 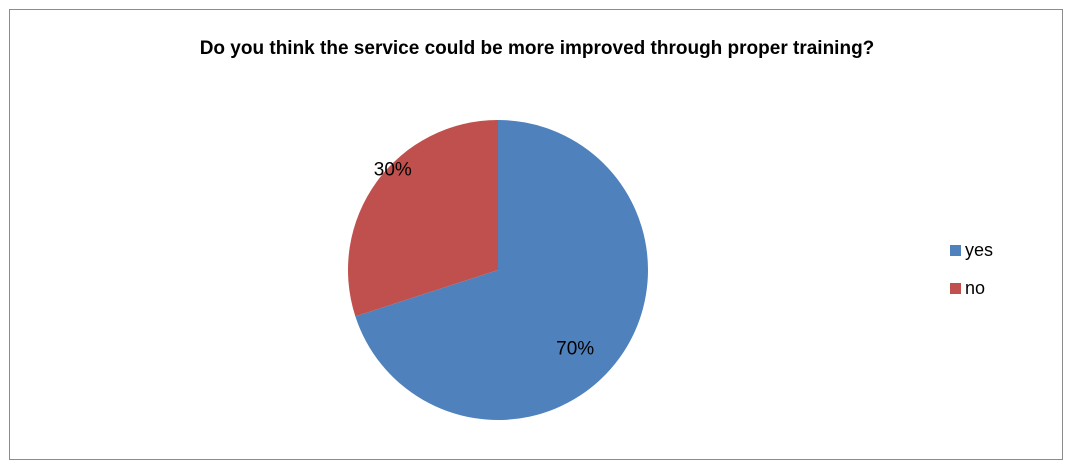 I want to click on legend-label-no: no, so click(x=975, y=288).